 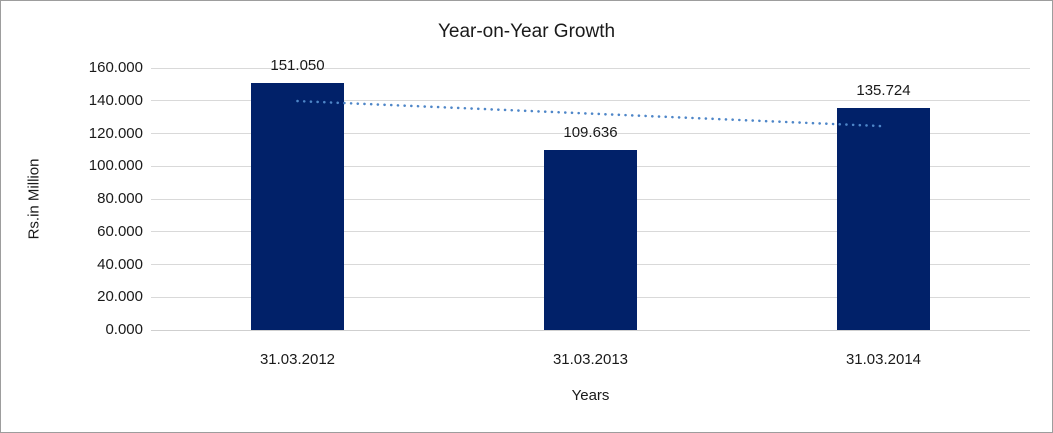 I want to click on y-tick-label: 20.000, so click(x=120, y=297).